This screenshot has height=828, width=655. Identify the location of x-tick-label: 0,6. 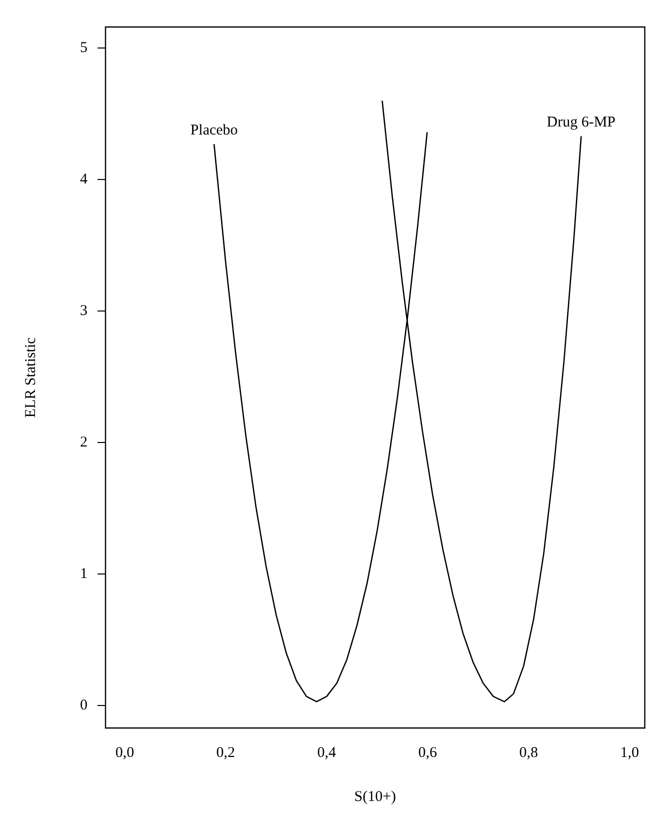
(428, 752).